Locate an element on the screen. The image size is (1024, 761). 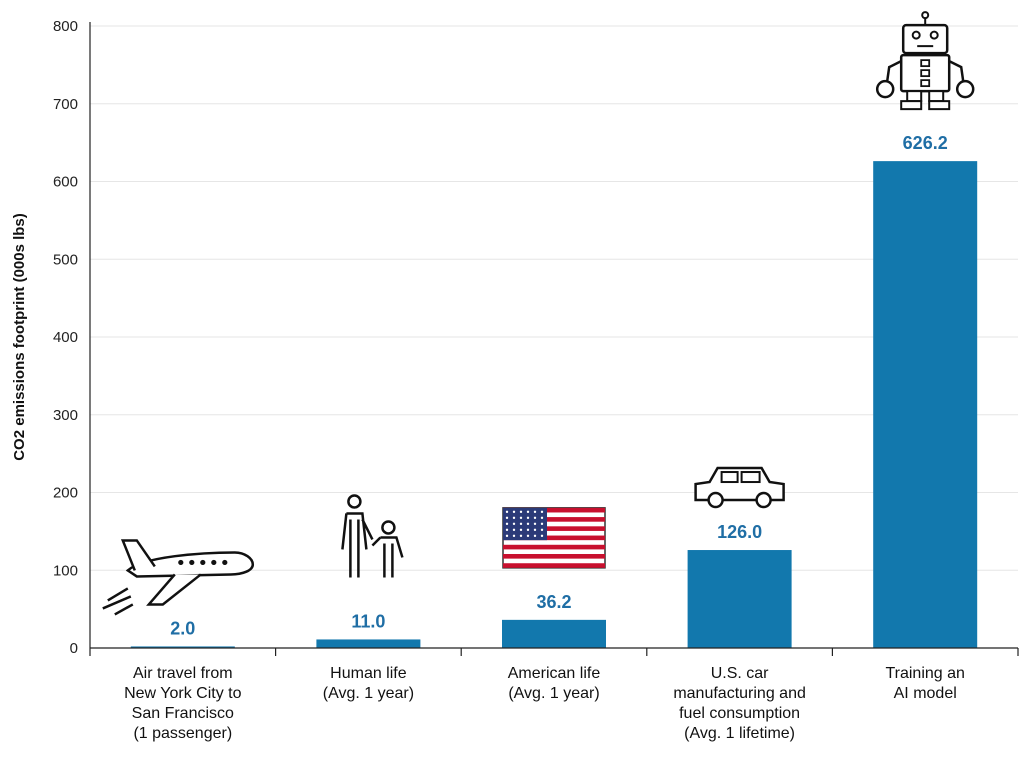
y-tick-label: 0 is located at coordinates (74, 648).